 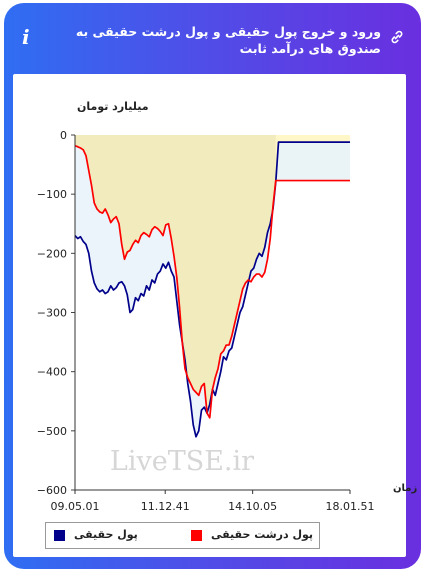 I want to click on legend-label-real-money: پول حقیقی, so click(x=106, y=534).